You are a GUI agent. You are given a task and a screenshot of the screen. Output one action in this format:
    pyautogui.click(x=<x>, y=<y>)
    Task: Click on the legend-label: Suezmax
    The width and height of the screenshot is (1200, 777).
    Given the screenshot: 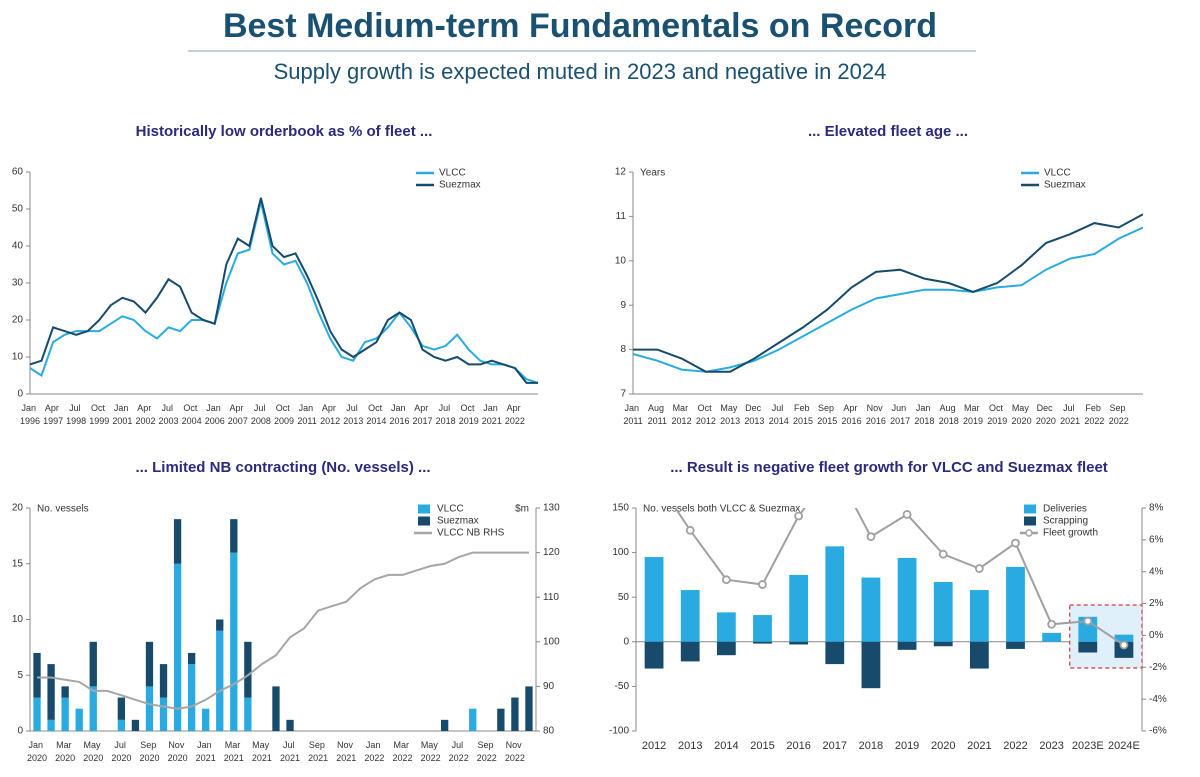 What is the action you would take?
    pyautogui.click(x=460, y=185)
    